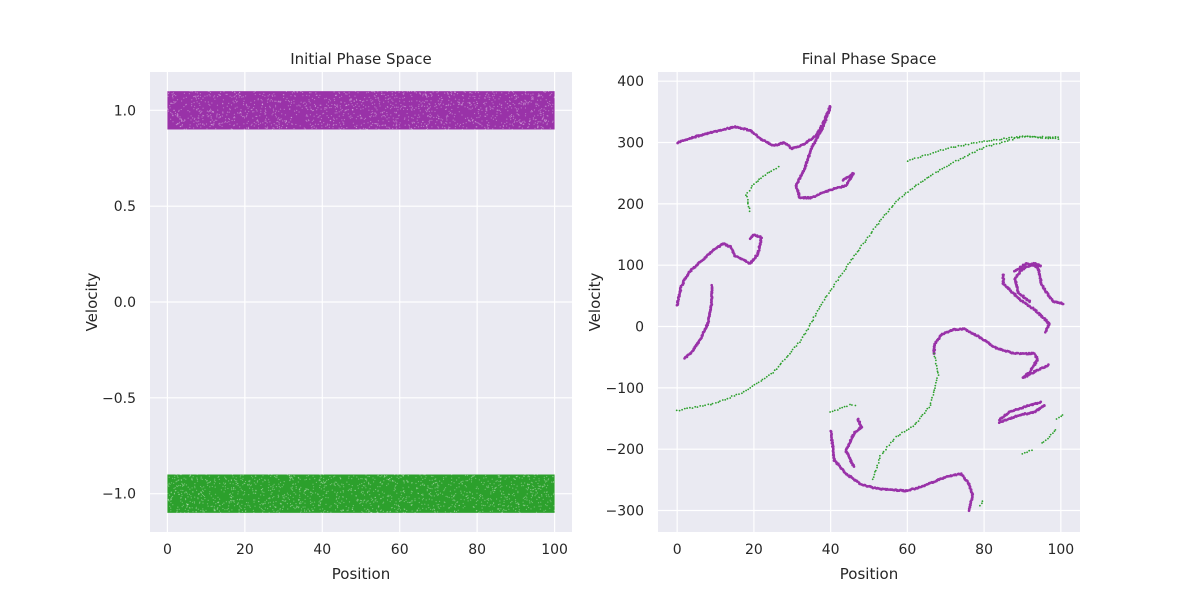  I want to click on initial-y-tick-label: −1.0, so click(119, 495).